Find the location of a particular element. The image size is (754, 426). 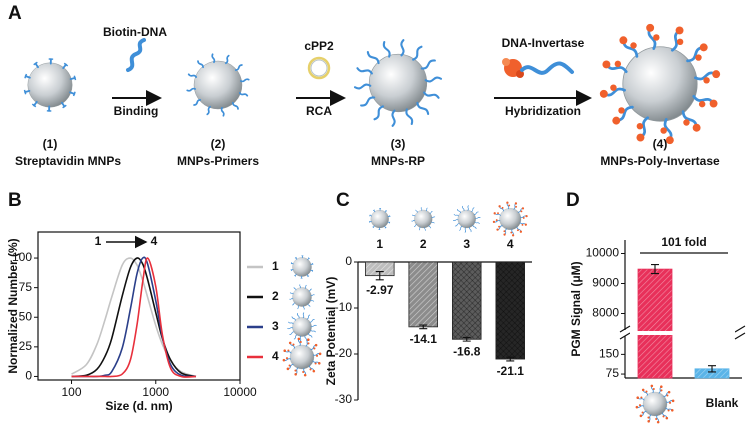

y-tick-label: 25 is located at coordinates (26, 346).